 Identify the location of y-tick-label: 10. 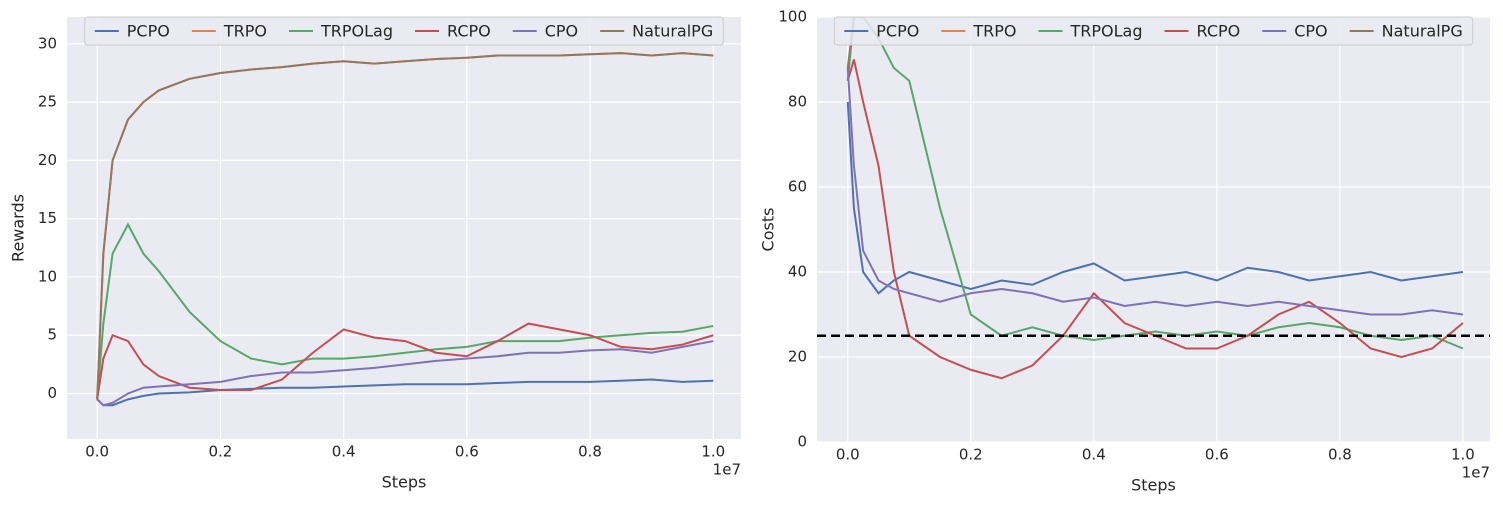
(47, 276).